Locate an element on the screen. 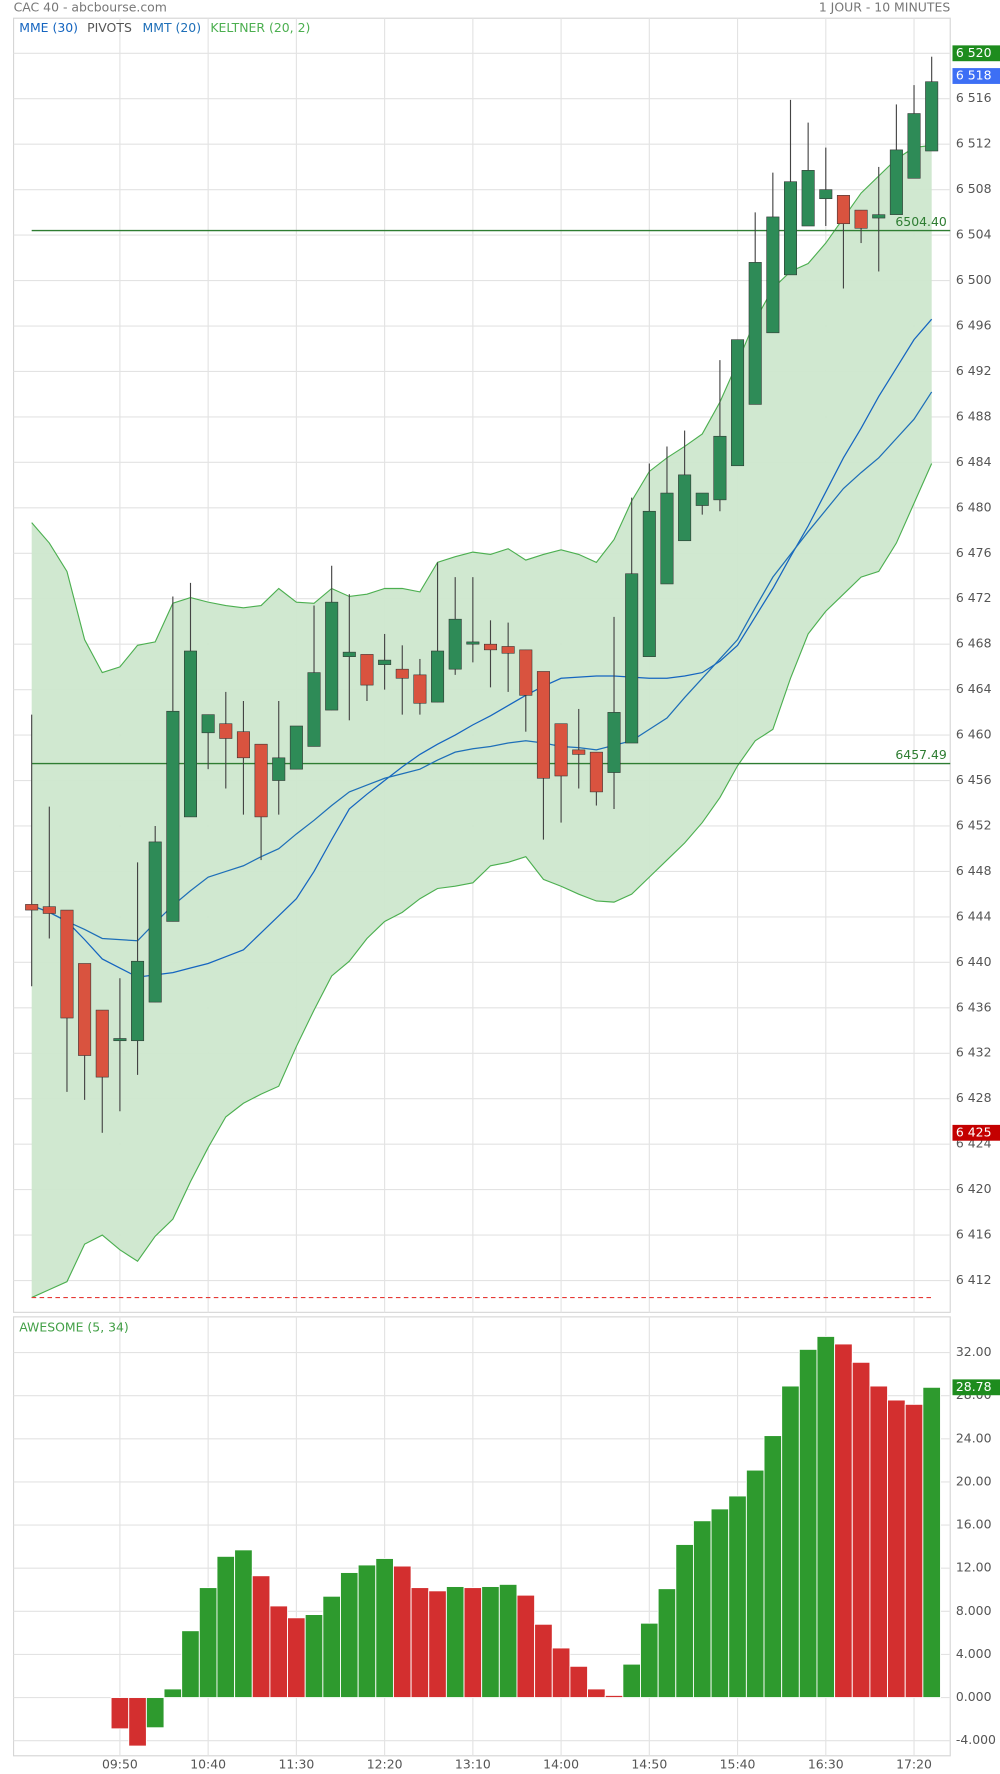  x-tick-label: 12:20 is located at coordinates (385, 1763).